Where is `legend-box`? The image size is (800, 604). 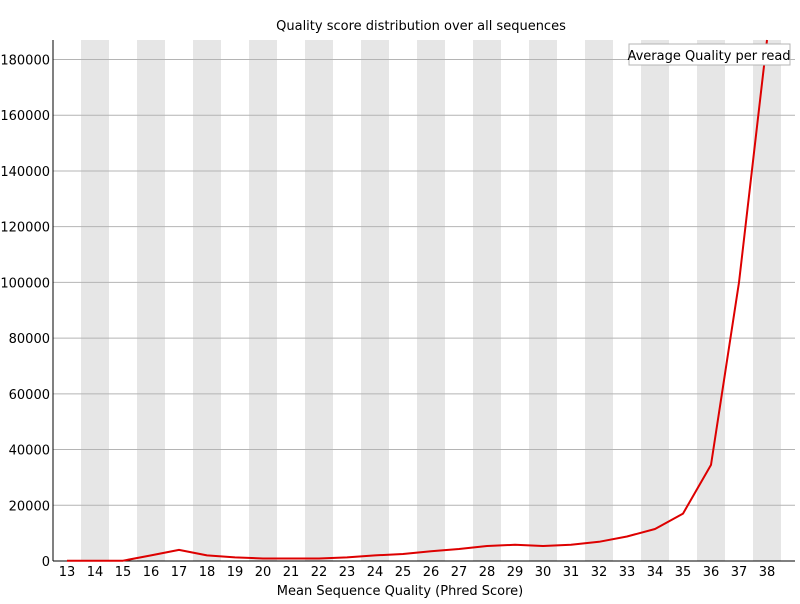 legend-box is located at coordinates (709, 54).